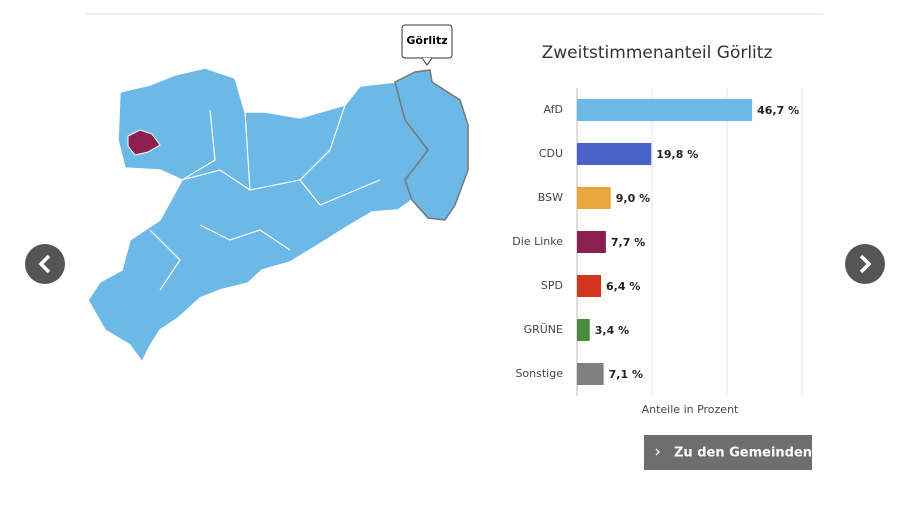  What do you see at coordinates (427, 61) in the screenshot?
I see `tooltip-pointer` at bounding box center [427, 61].